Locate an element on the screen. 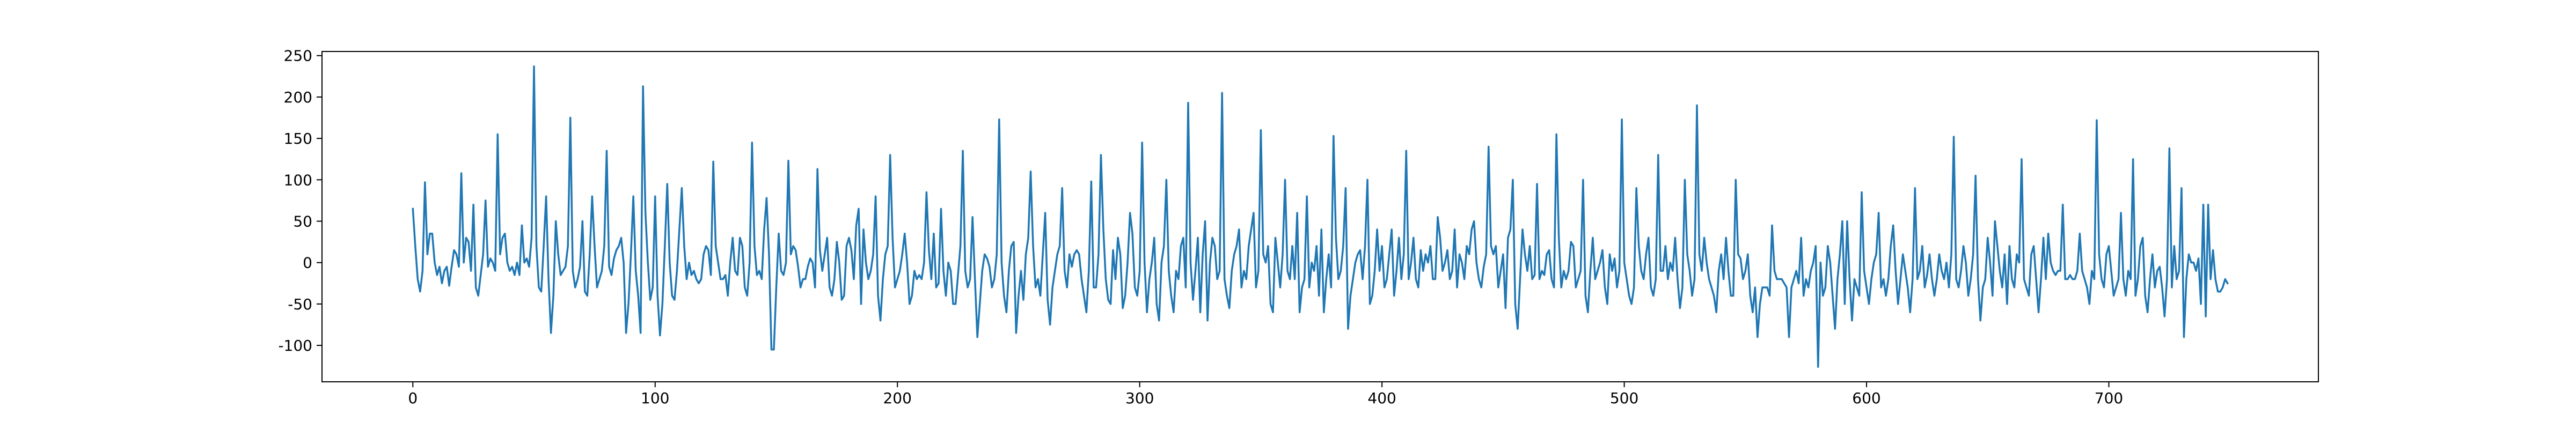 The image size is (2576, 429). x-tick-label: 700 is located at coordinates (2109, 398).